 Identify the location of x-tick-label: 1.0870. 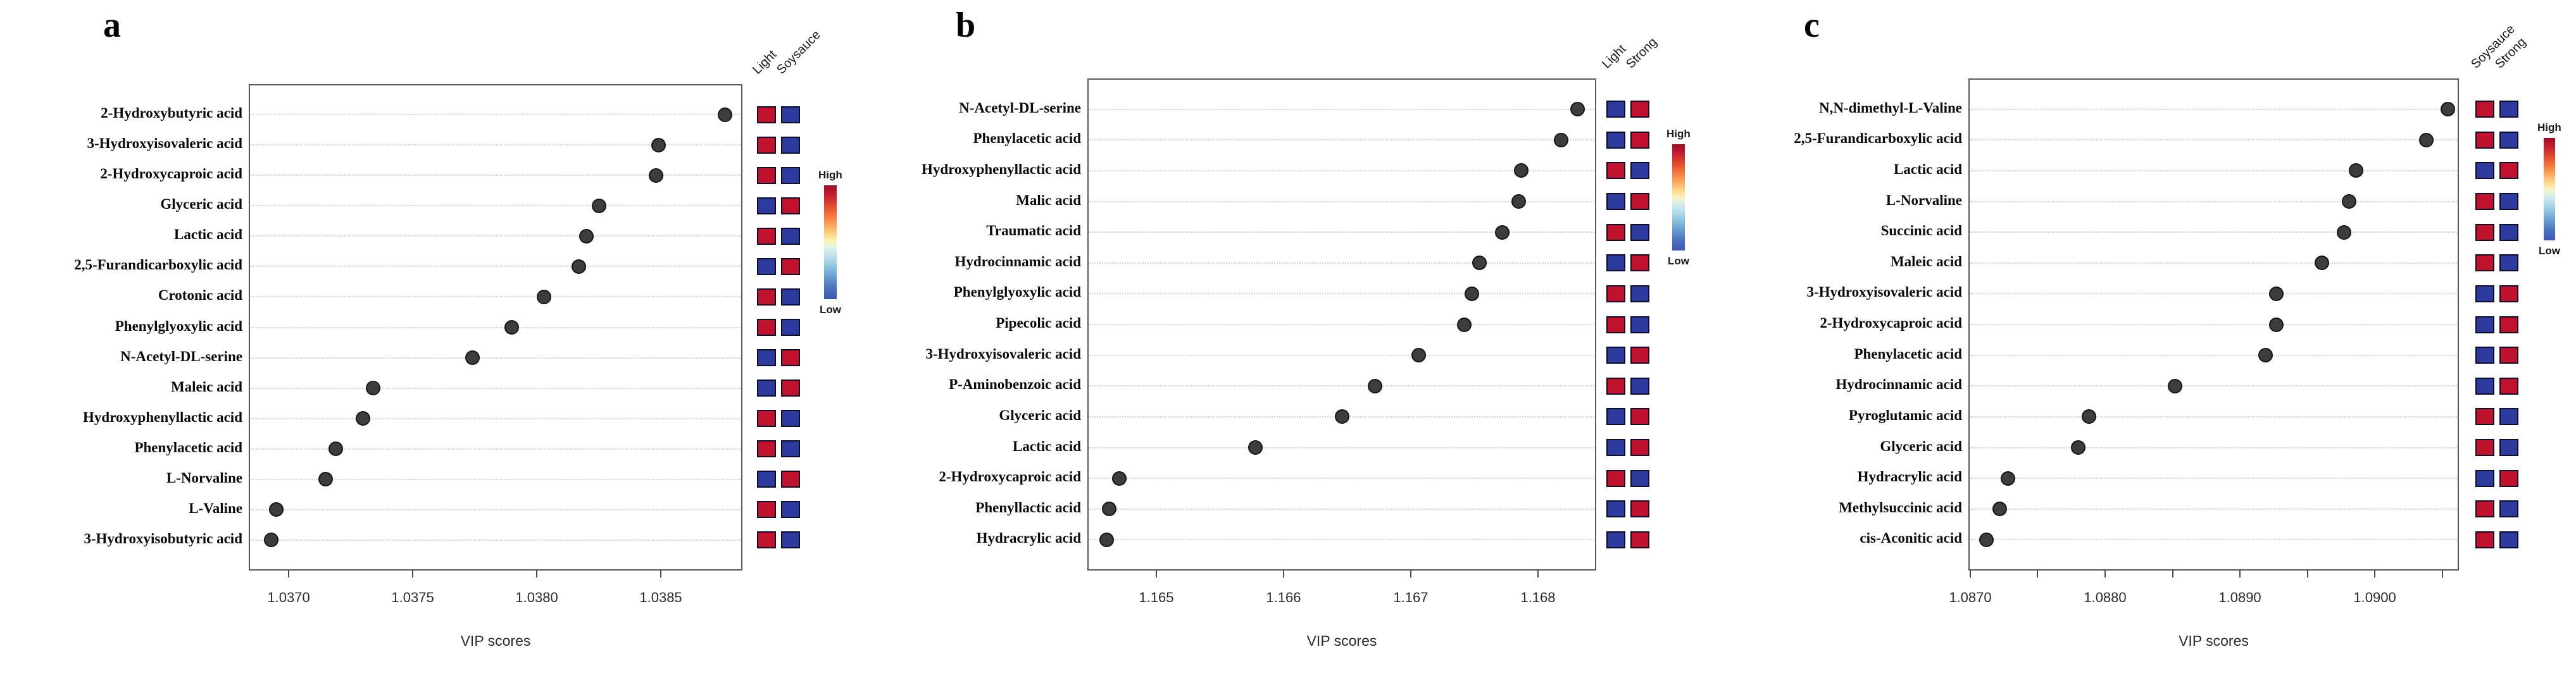
(1970, 597).